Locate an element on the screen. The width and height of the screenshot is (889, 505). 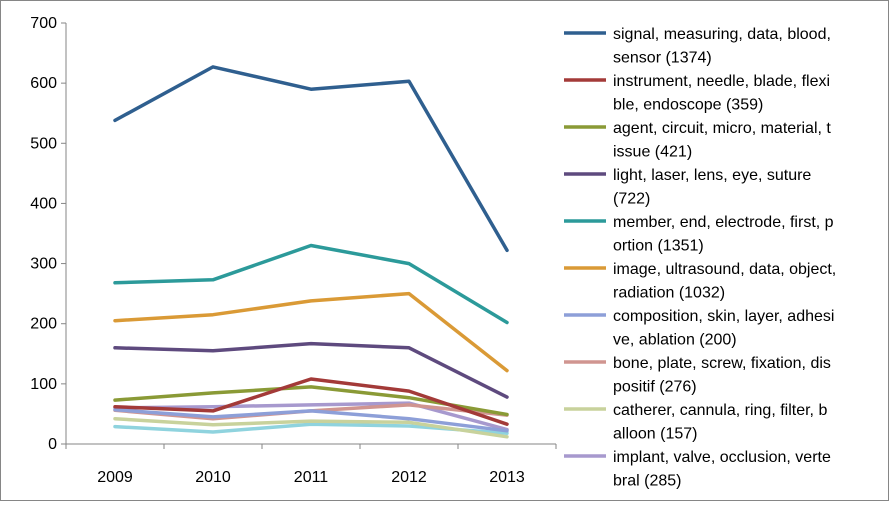
legend-label: ve, ablation (200) is located at coordinates (675, 340).